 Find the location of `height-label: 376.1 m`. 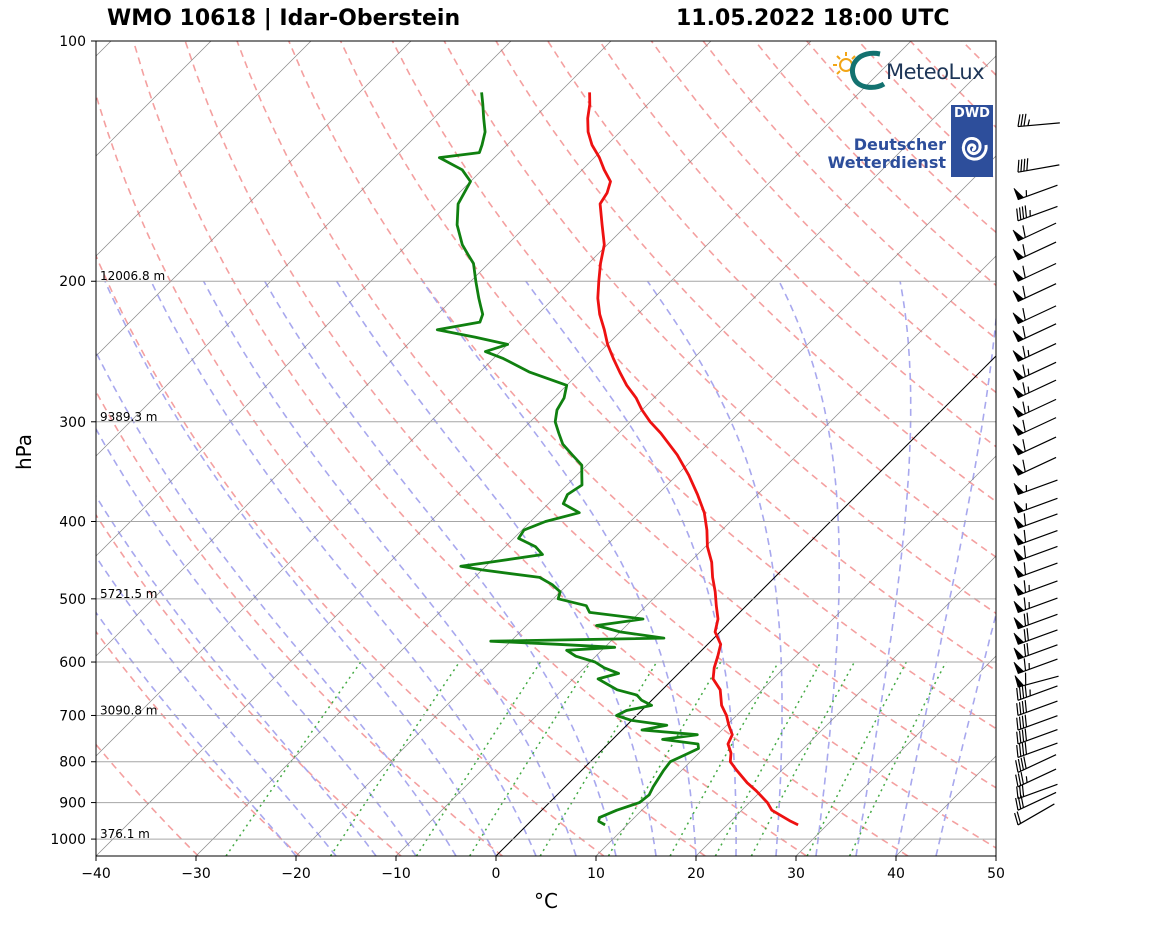

height-label: 376.1 m is located at coordinates (125, 834).